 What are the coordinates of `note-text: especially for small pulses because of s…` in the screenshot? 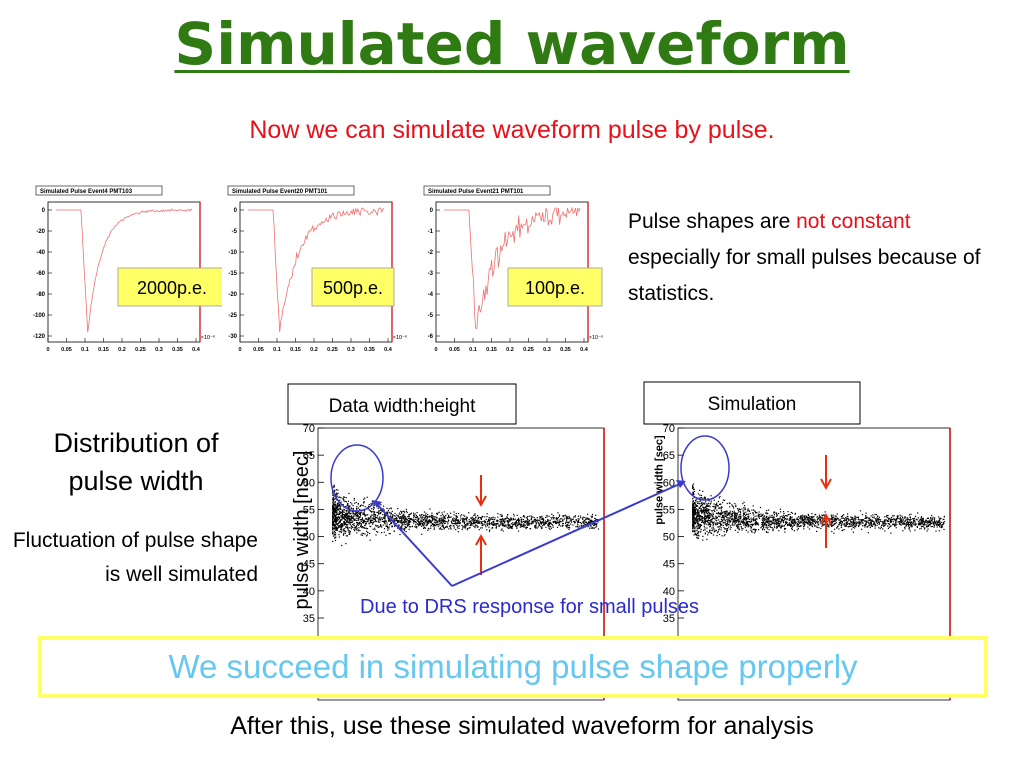 It's located at (804, 275).